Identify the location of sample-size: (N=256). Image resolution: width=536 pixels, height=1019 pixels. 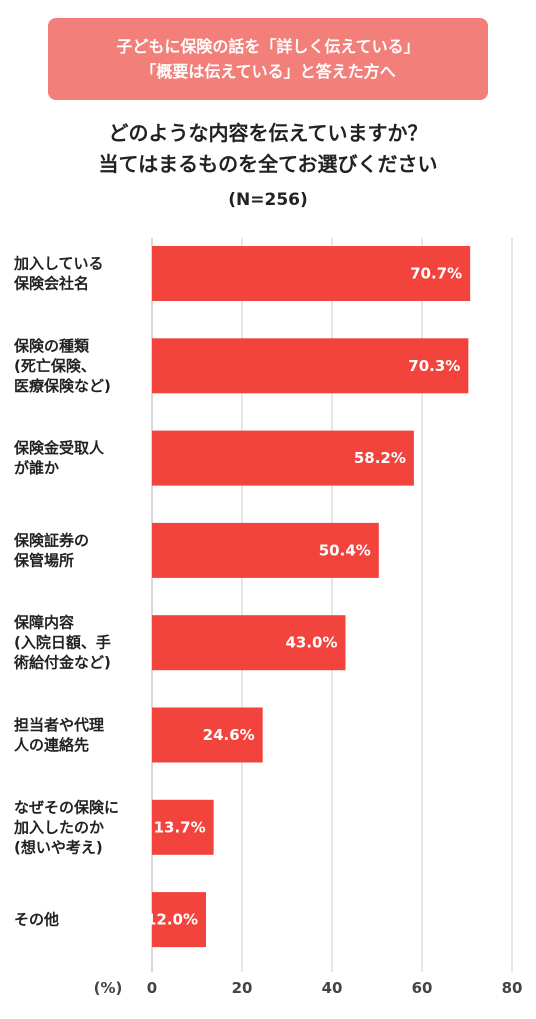
(268, 200).